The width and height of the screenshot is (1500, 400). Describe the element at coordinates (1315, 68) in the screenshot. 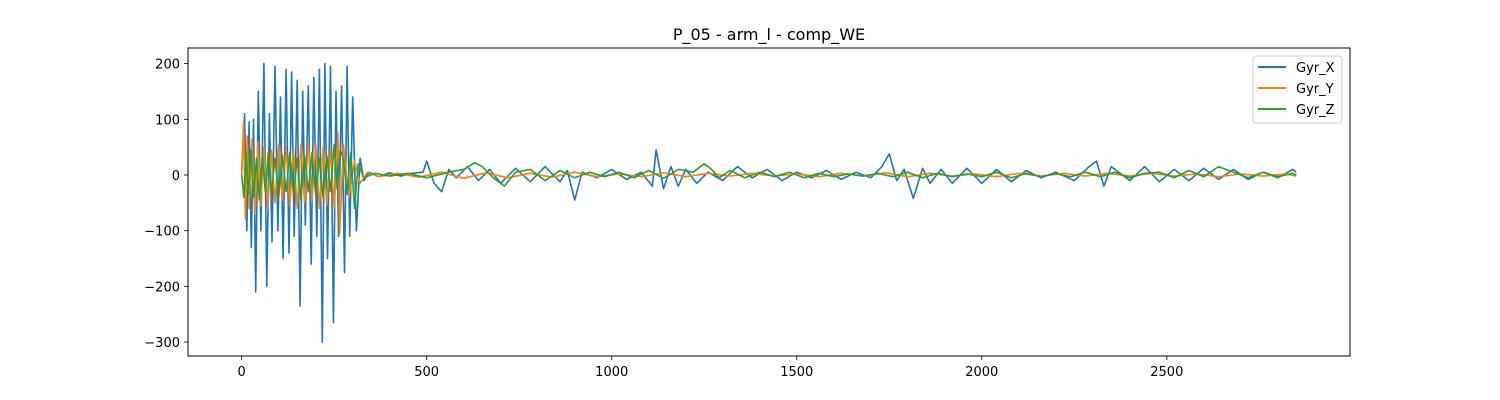

I see `legend-label: Gyr_X` at that location.